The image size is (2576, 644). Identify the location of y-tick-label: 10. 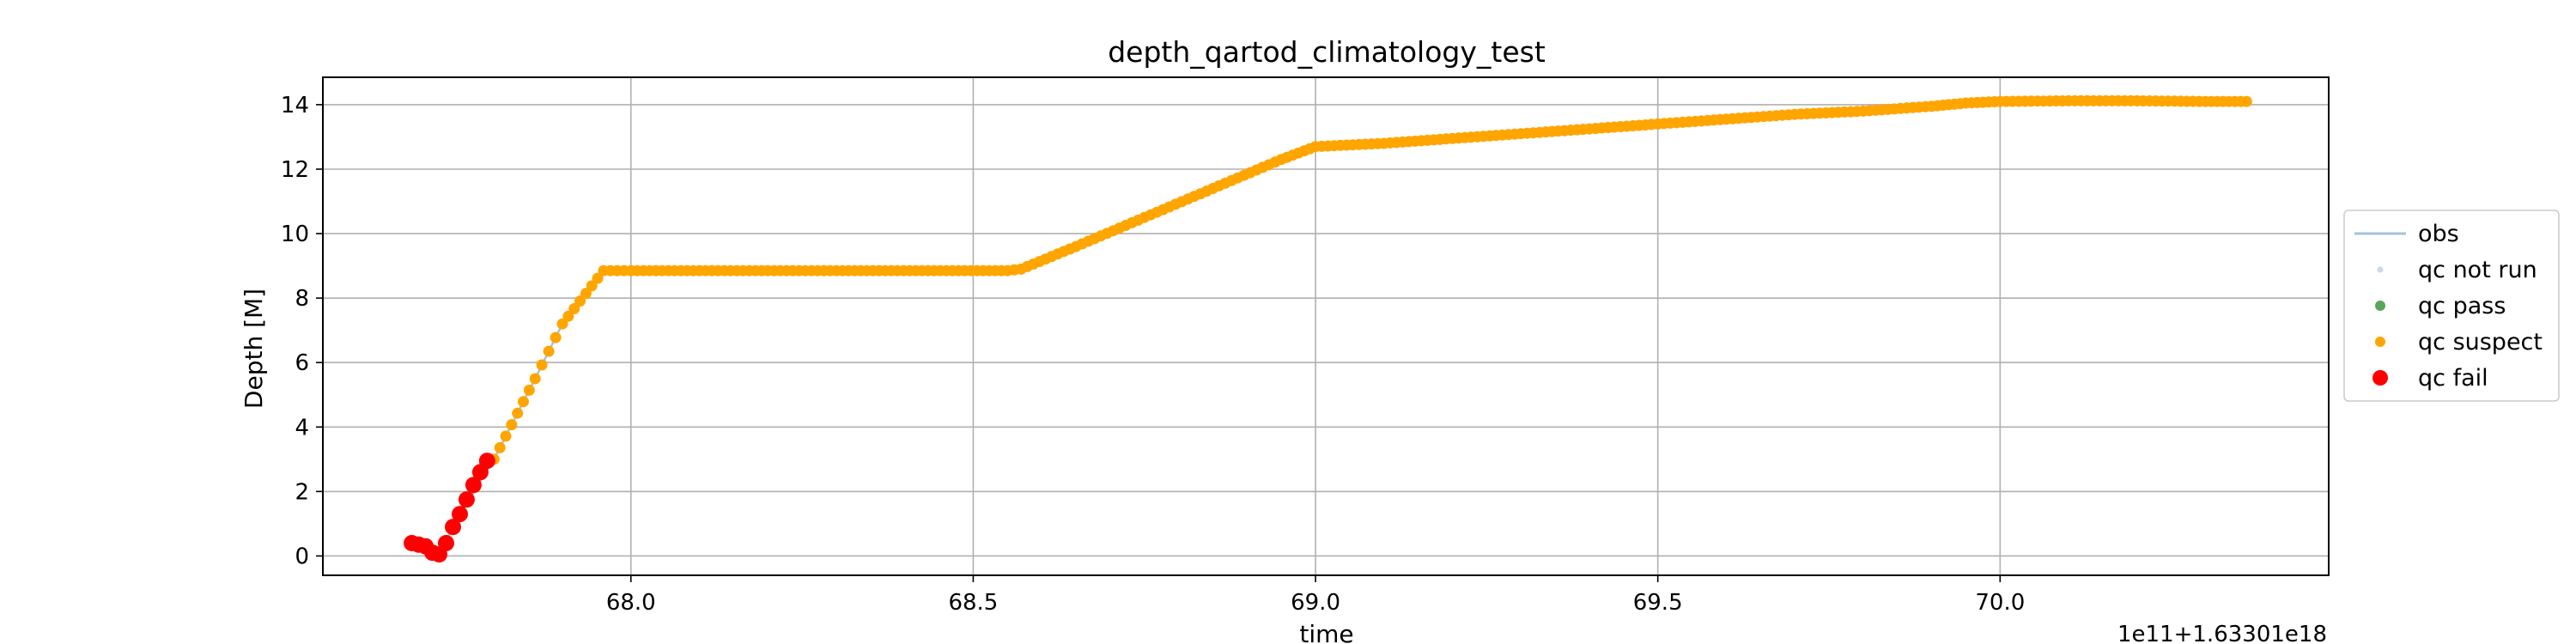
(295, 234).